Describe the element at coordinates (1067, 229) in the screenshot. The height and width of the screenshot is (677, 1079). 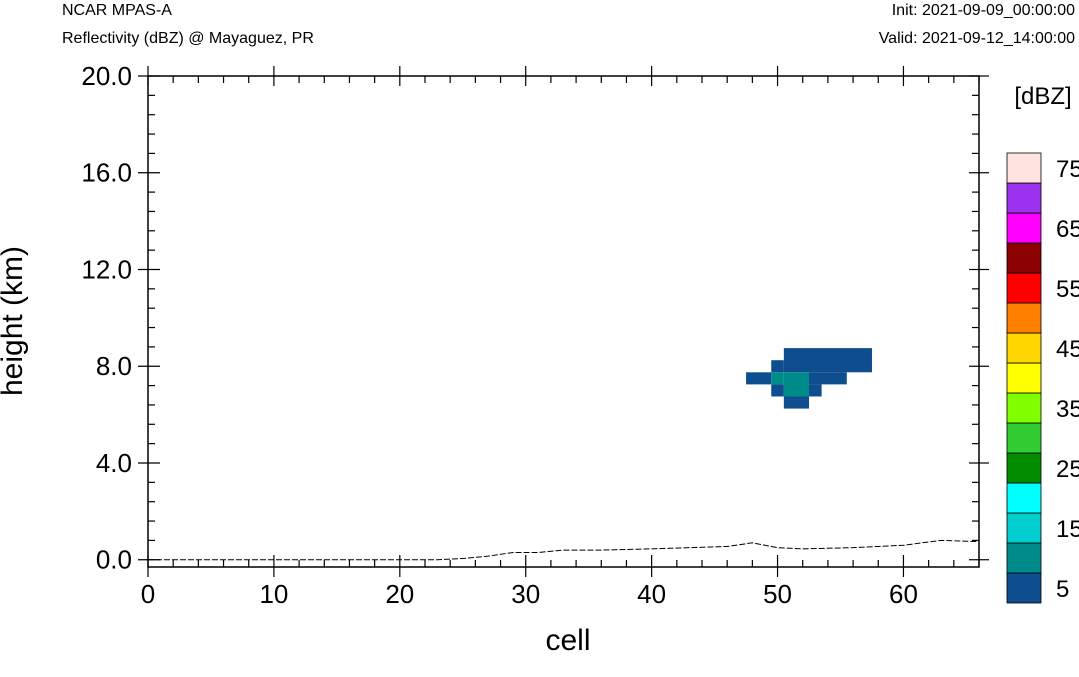
I see `colorbar-label: 65` at that location.